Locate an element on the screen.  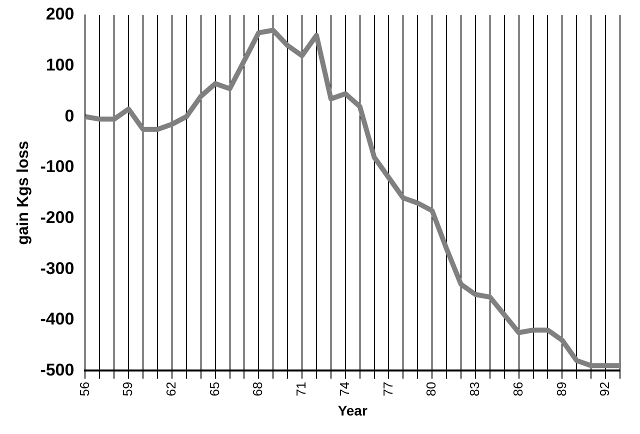
x-tick-label: 71 is located at coordinates (301, 389).